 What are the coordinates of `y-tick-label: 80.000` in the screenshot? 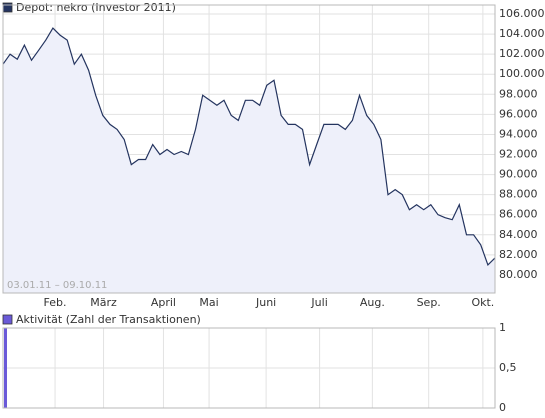 It's located at (518, 274).